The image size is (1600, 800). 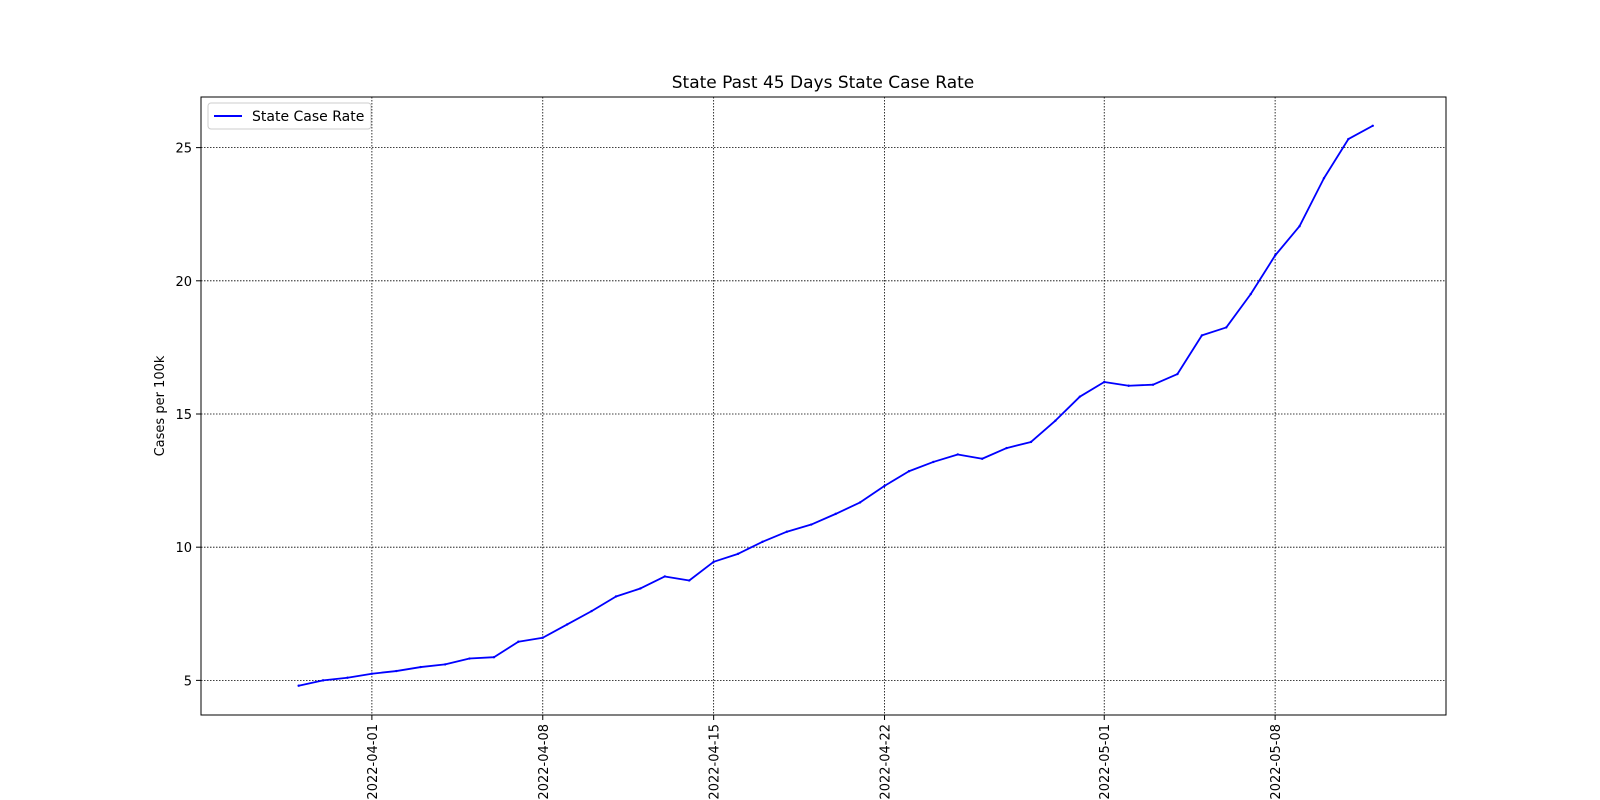 What do you see at coordinates (715, 762) in the screenshot?
I see `x-tick-label: 2022-04-15` at bounding box center [715, 762].